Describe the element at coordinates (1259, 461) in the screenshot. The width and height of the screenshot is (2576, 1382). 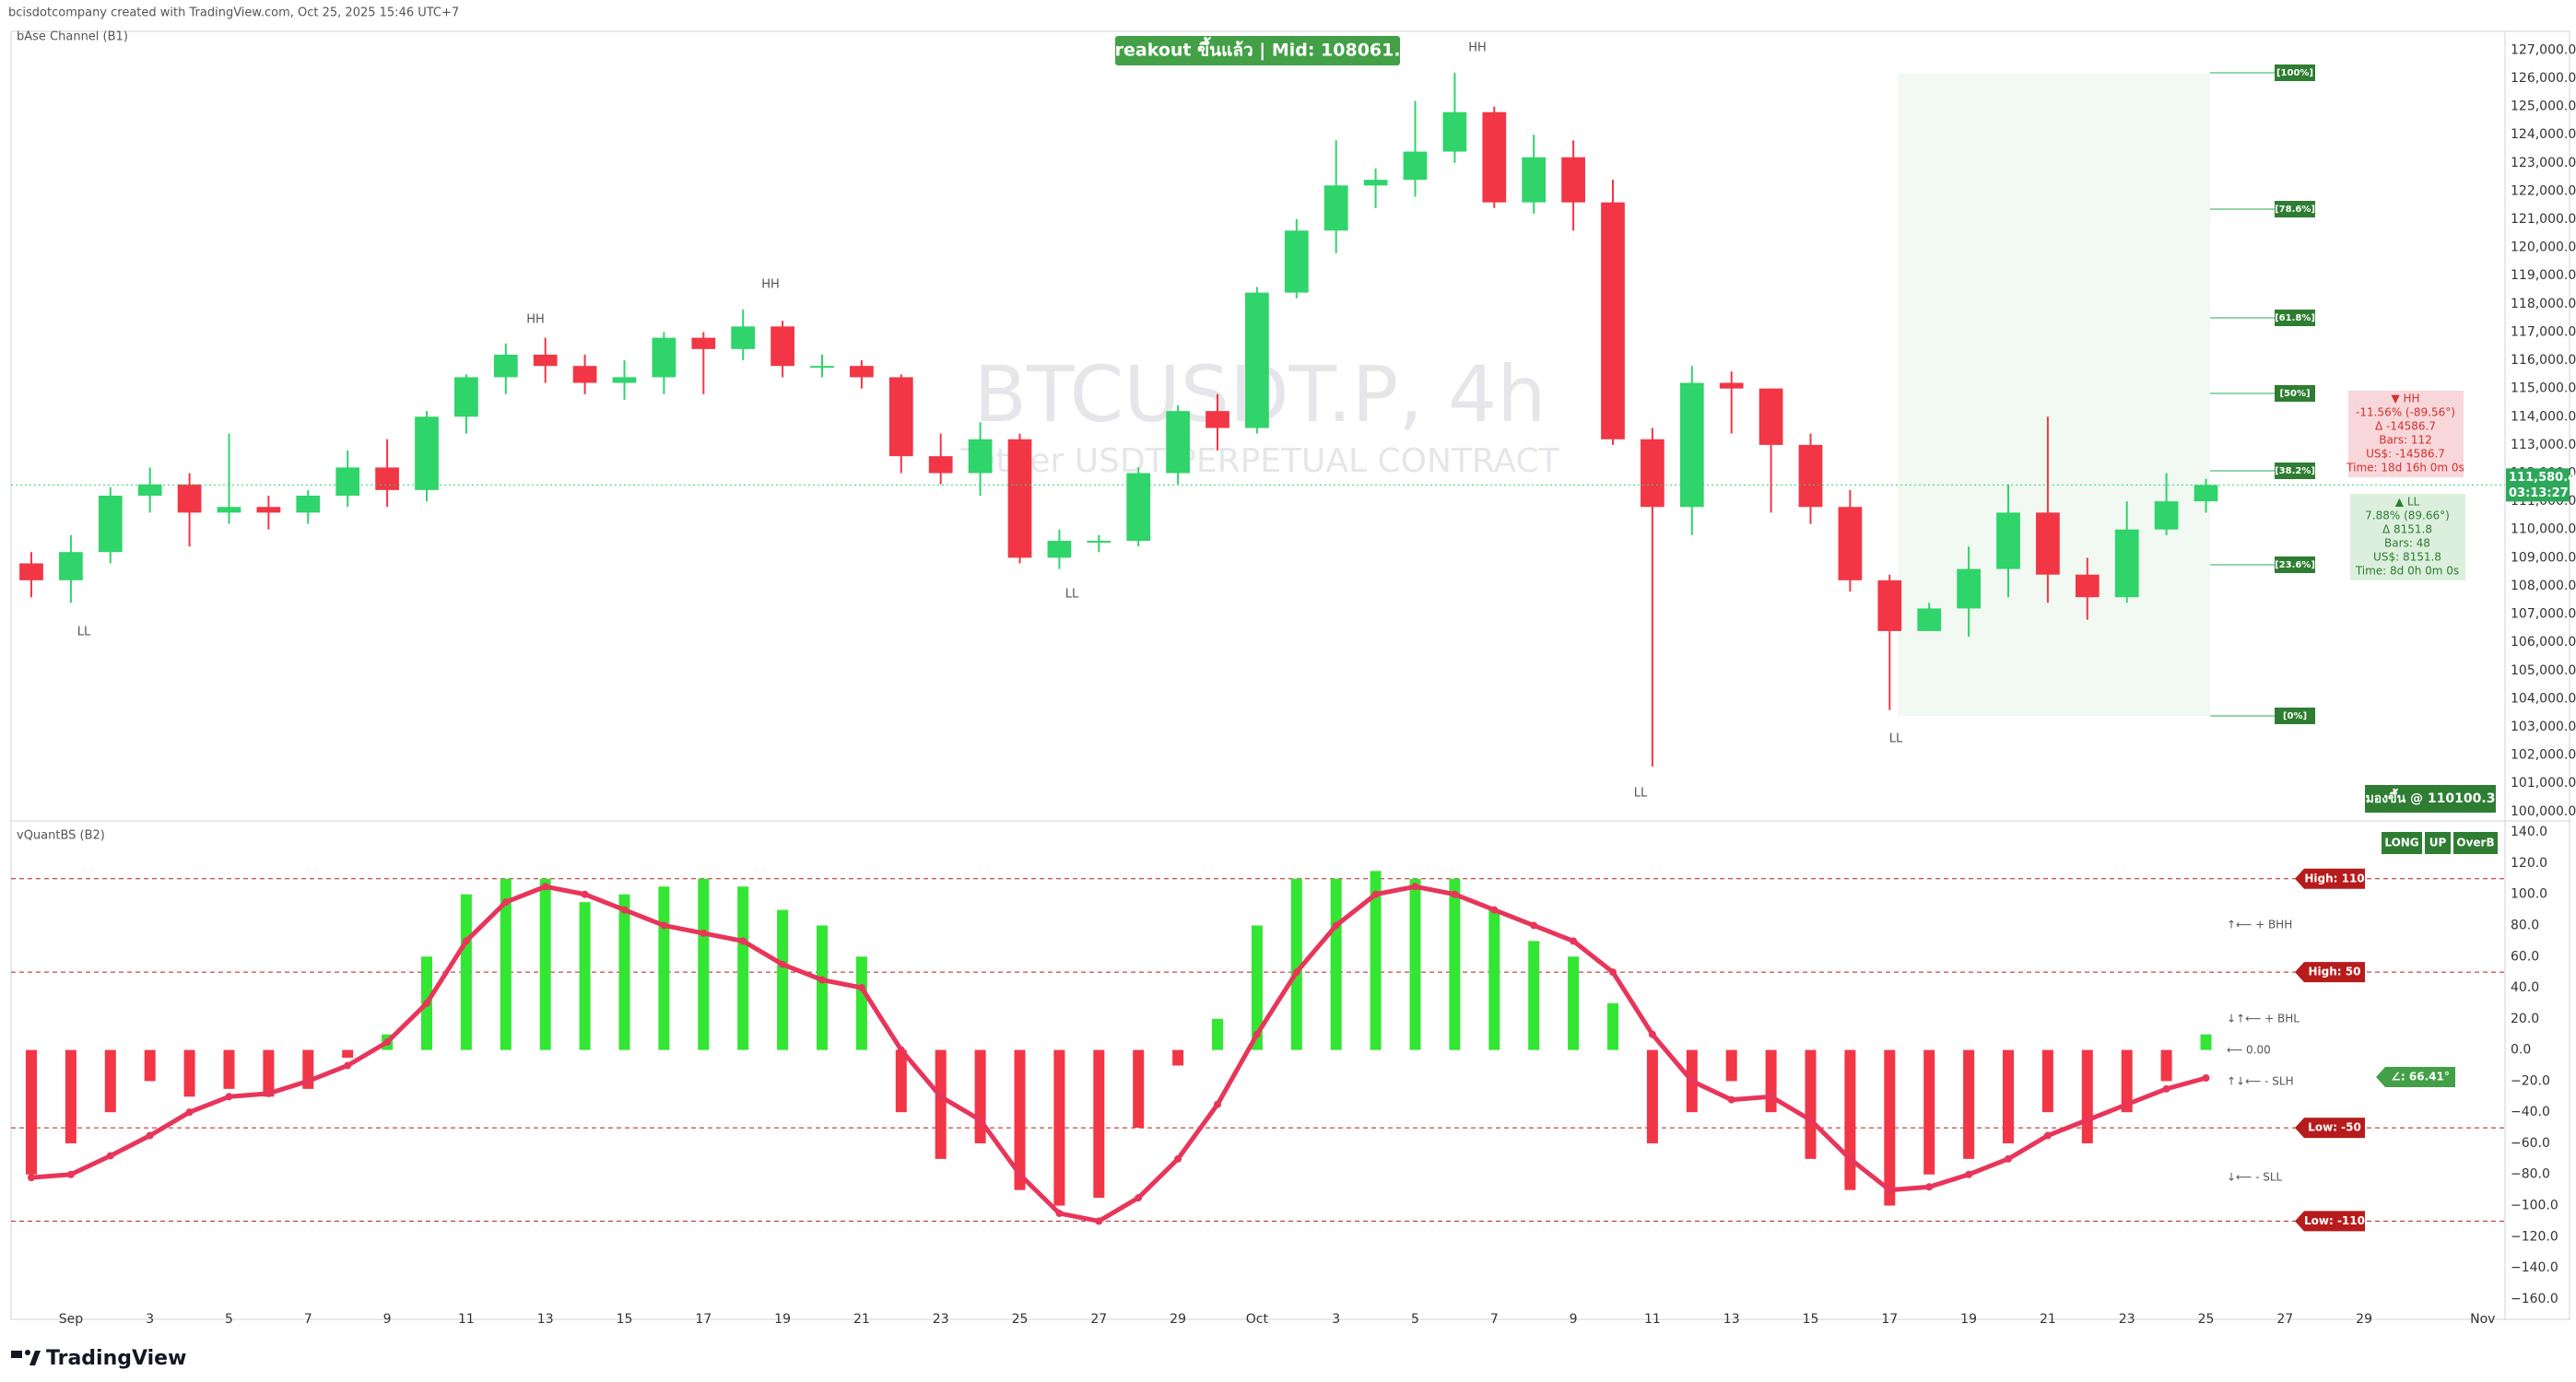
I see `watermark-sub: Tether USDT PERPETUAL CONTRACT` at that location.